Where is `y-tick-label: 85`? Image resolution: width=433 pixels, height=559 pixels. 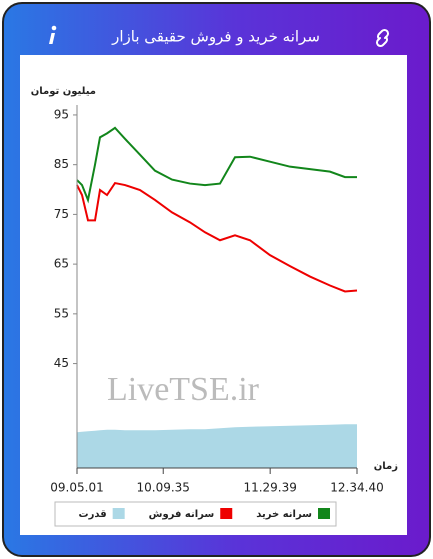 y-tick-label: 85 is located at coordinates (61, 164).